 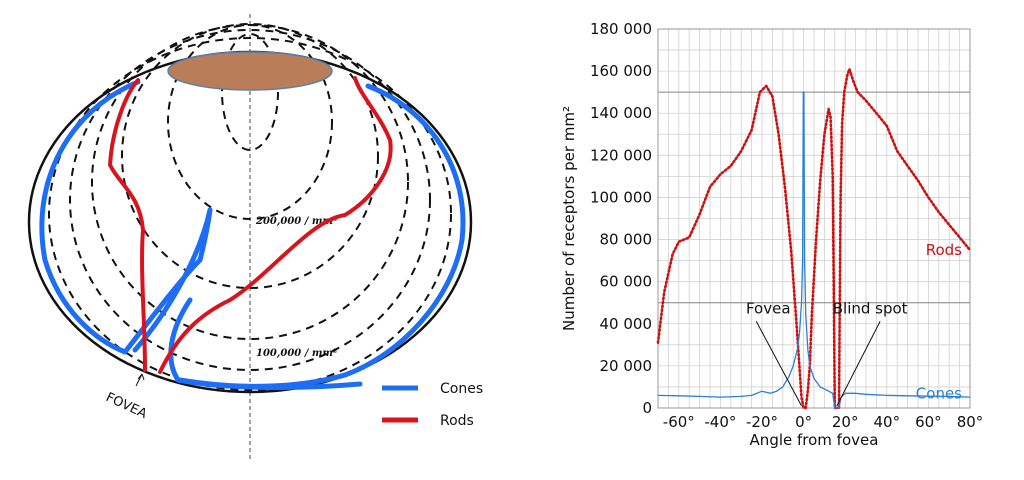 What do you see at coordinates (297, 353) in the screenshot?
I see `iso-label-100000: 100,000 / mm²` at bounding box center [297, 353].